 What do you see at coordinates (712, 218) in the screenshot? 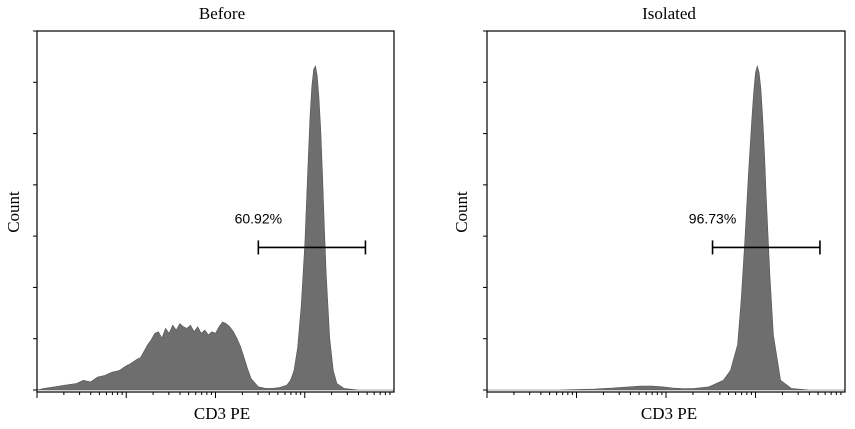
I see `gate-percentage-label: 96.73%` at bounding box center [712, 218].